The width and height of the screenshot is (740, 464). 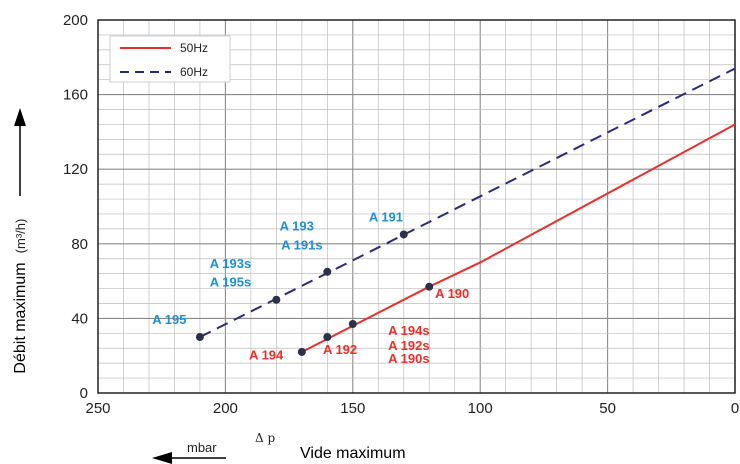 I want to click on point-label: A 191s, so click(x=301, y=244).